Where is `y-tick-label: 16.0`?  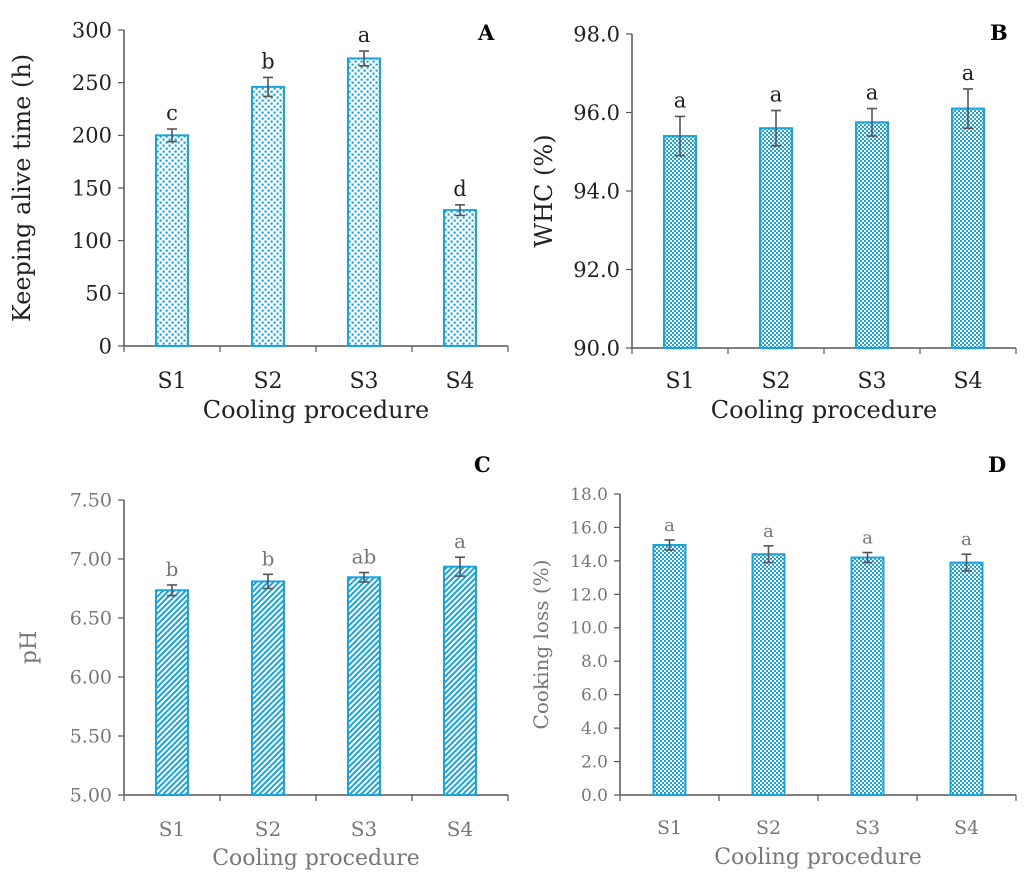
y-tick-label: 16.0 is located at coordinates (589, 528).